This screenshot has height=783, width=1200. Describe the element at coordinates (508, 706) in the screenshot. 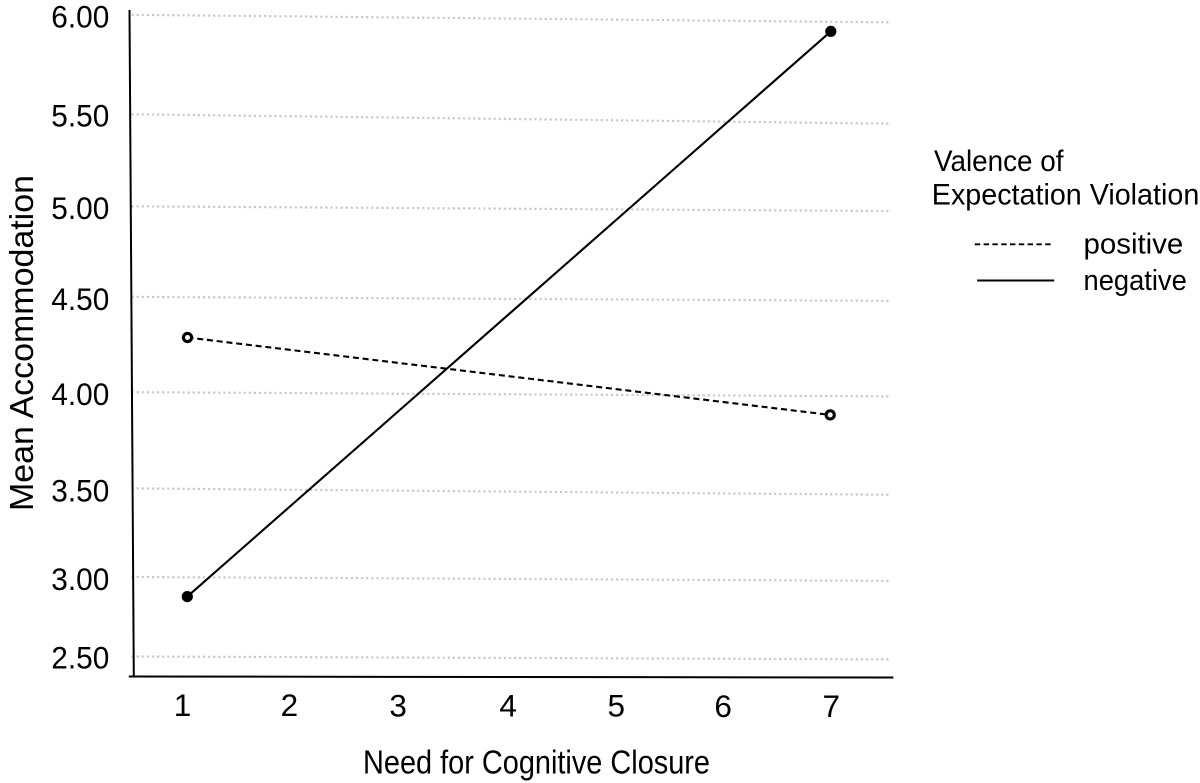

I see `svg-text: 4` at that location.